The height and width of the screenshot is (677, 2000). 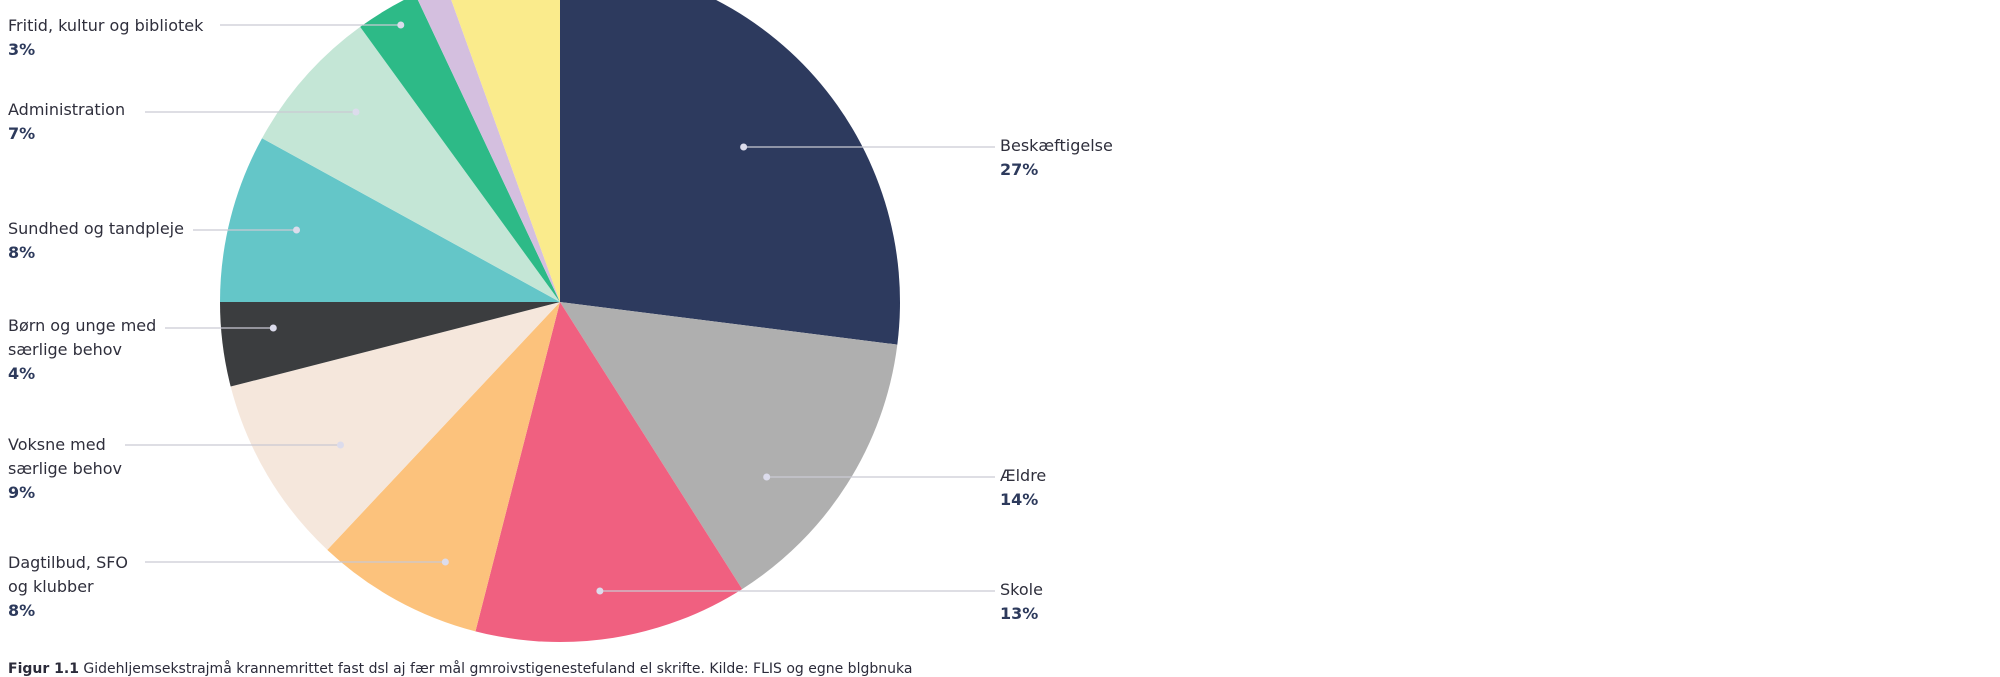 I want to click on pie-slice-børn-og-unge-med-særlige-behov, so click(x=390, y=344).